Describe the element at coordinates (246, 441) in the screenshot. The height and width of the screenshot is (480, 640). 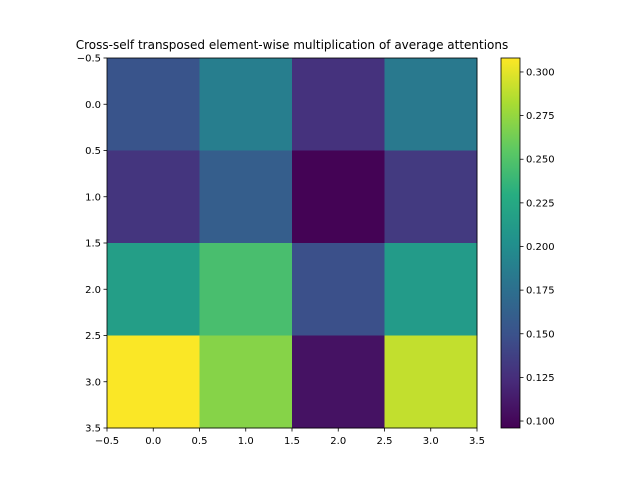
I see `x-tick-label: 1.0` at that location.